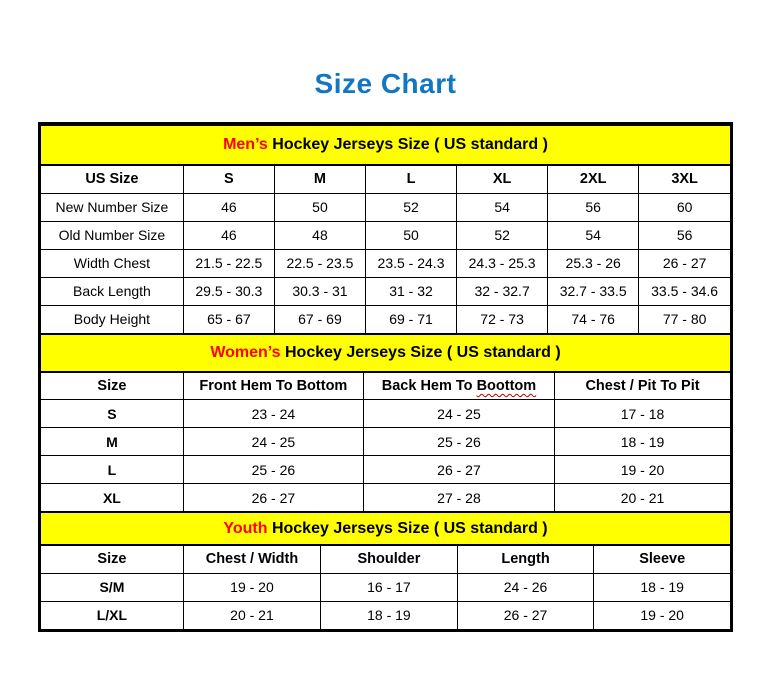 The image size is (776, 692). I want to click on row-label: L, so click(112, 469).